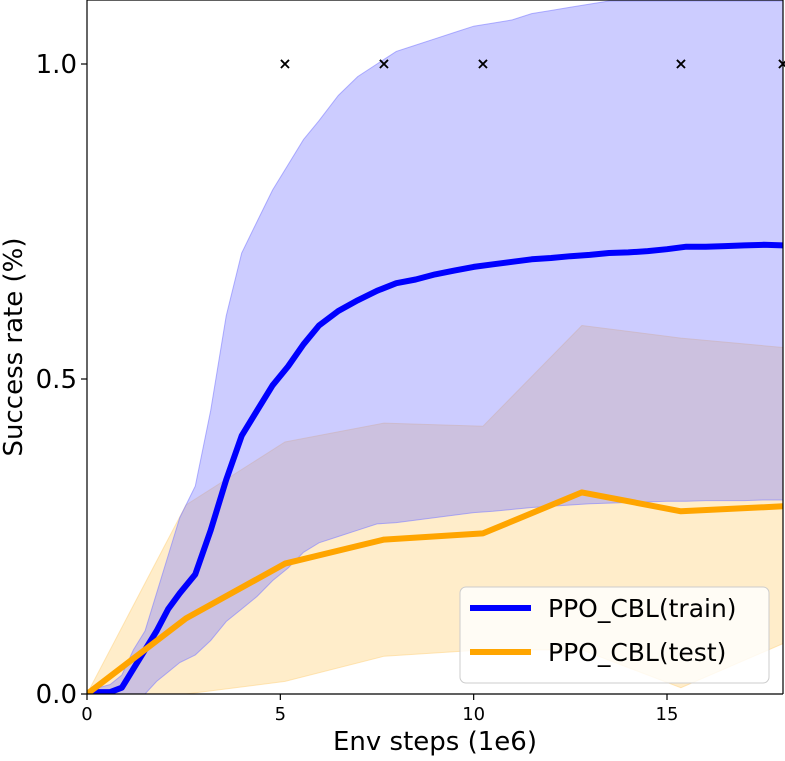 The image size is (785, 761). Describe the element at coordinates (473, 714) in the screenshot. I see `x-tick-label: 10` at that location.